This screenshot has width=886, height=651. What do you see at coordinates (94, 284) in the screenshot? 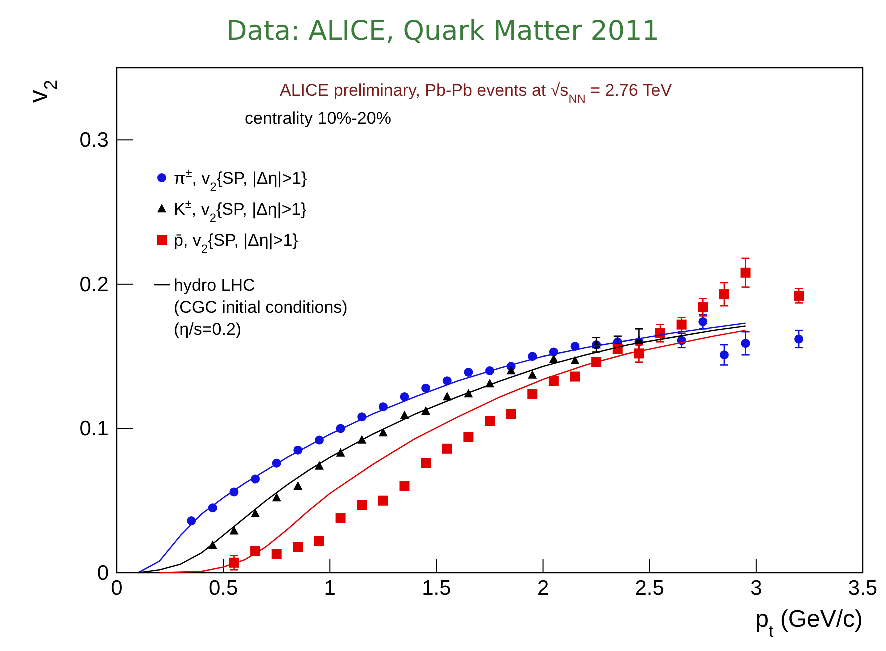
I see `y-tick-label: 0.2` at bounding box center [94, 284].